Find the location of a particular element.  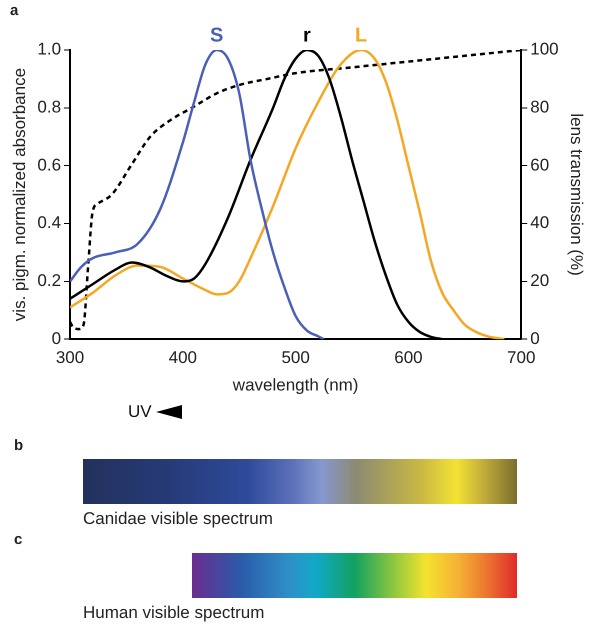

x-axis-title: wavelength (nm) is located at coordinates (295, 384).